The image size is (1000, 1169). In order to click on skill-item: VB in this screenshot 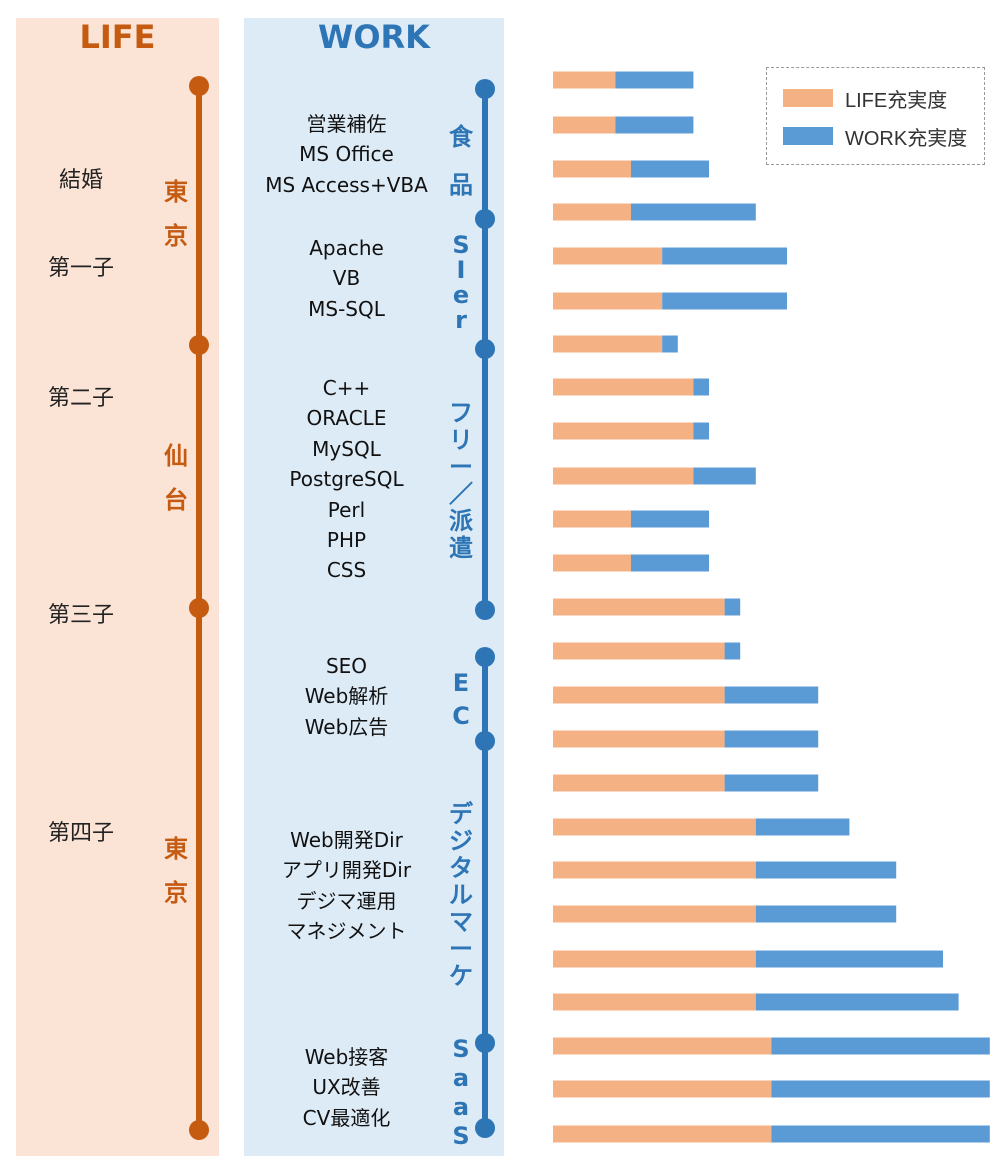, I will do `click(346, 278)`.